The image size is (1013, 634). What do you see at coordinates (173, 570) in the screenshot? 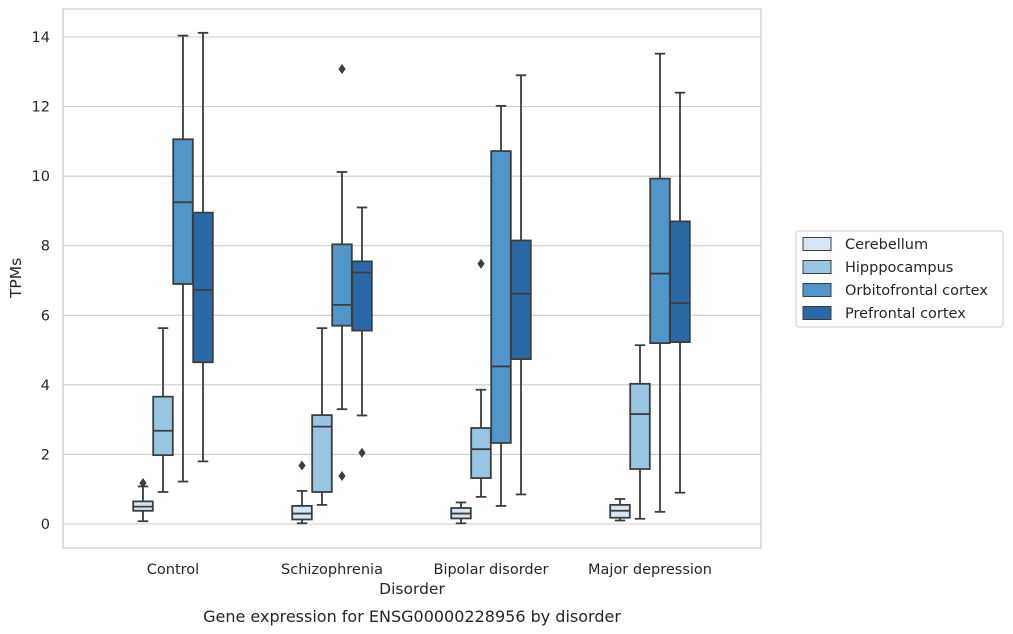
I see `x-tick-label: Control` at bounding box center [173, 570].